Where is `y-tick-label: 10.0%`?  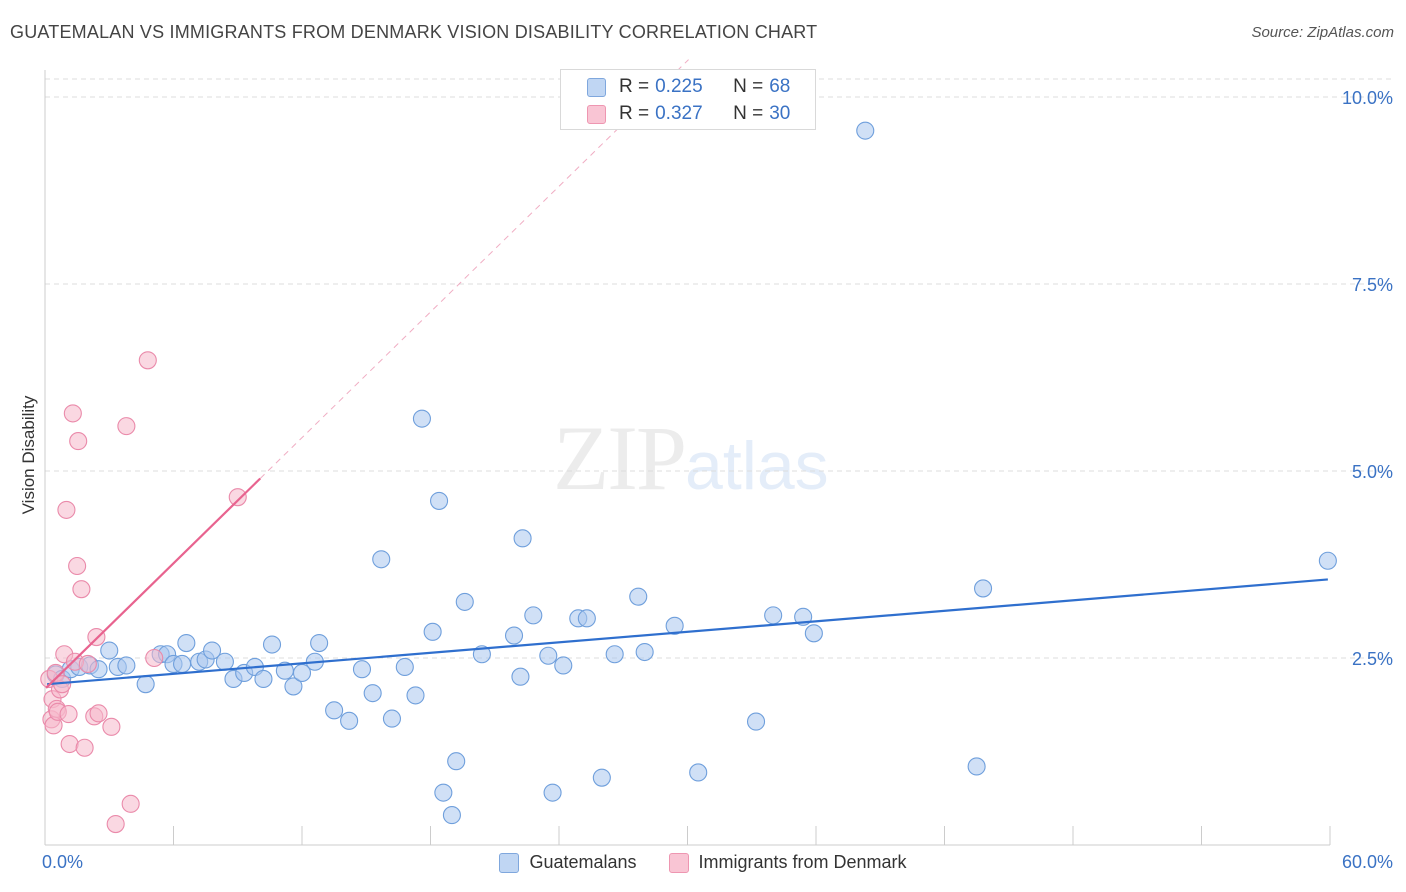
y-tick-label: 10.0% is located at coordinates (1367, 98).